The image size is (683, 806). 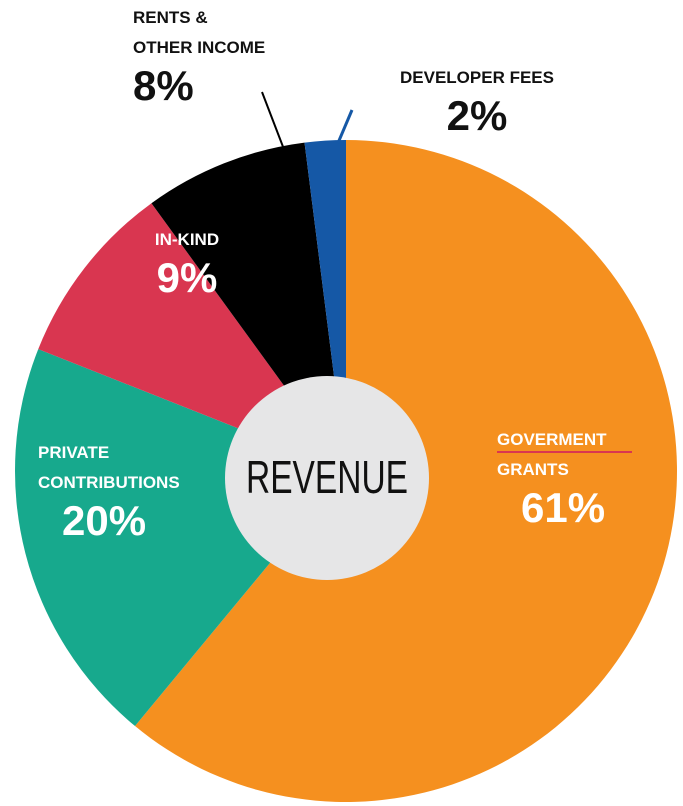 I want to click on slice-name: GOVERMENT GRANTS, so click(x=552, y=454).